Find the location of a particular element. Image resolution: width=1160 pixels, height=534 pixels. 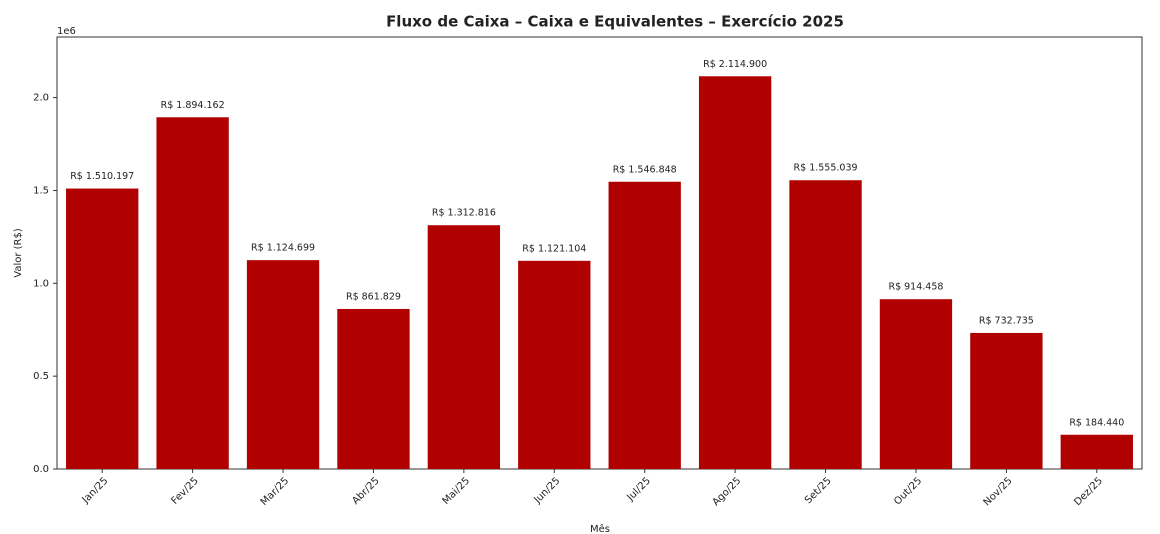

y-tick-label: 1.0 is located at coordinates (41, 283).